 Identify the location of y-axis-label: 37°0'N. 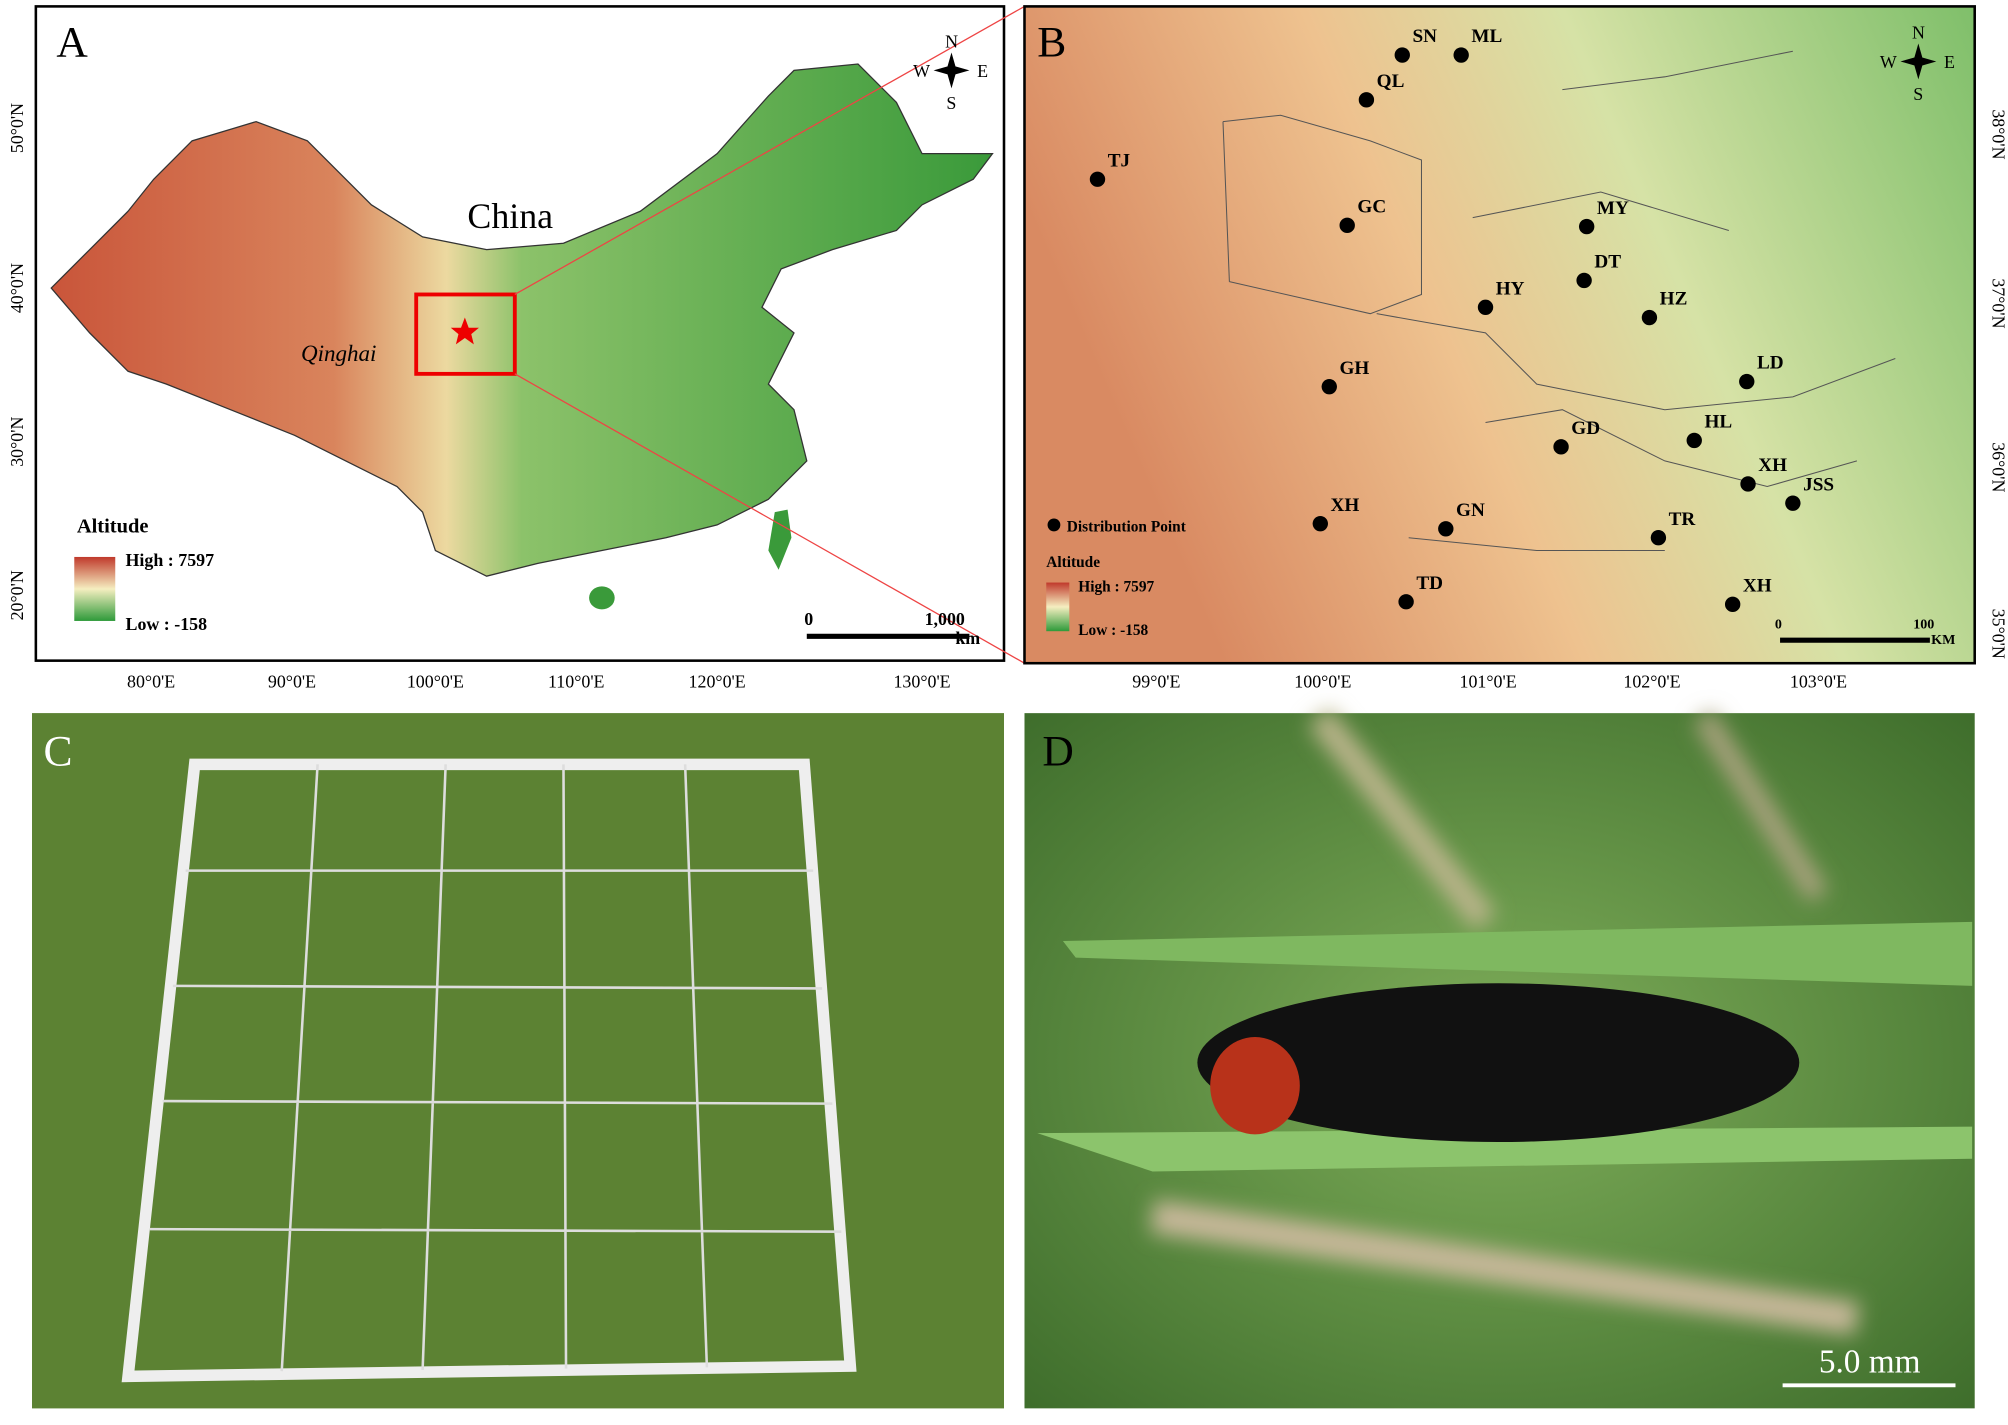
(1998, 303).